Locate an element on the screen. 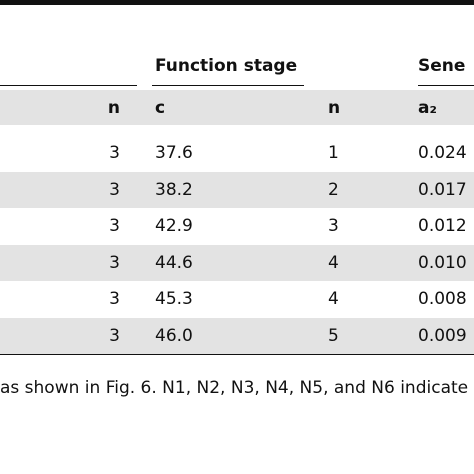  cell: 0.012 is located at coordinates (442, 226).